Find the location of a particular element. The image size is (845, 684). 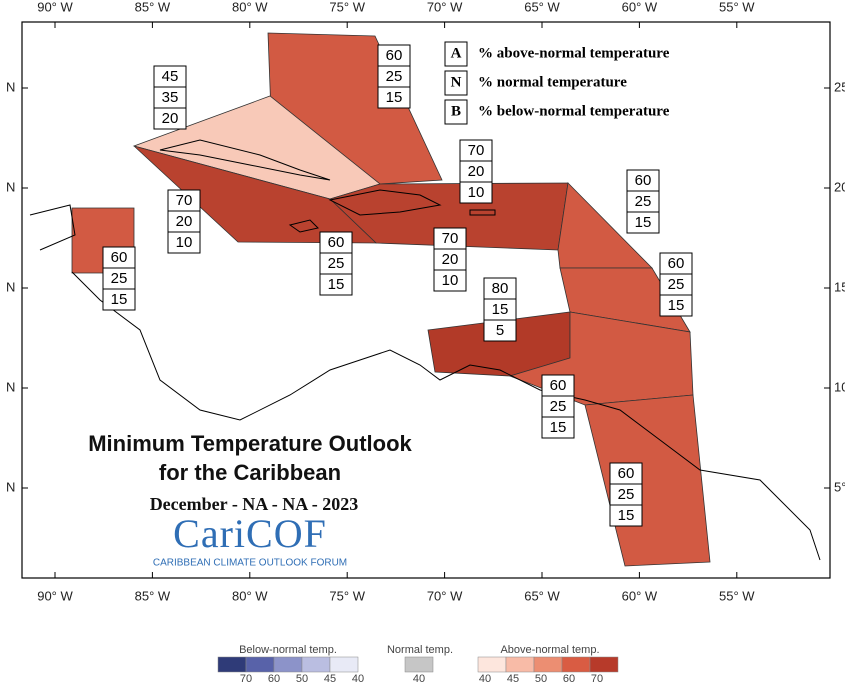

prob-below: 20 is located at coordinates (170, 118).